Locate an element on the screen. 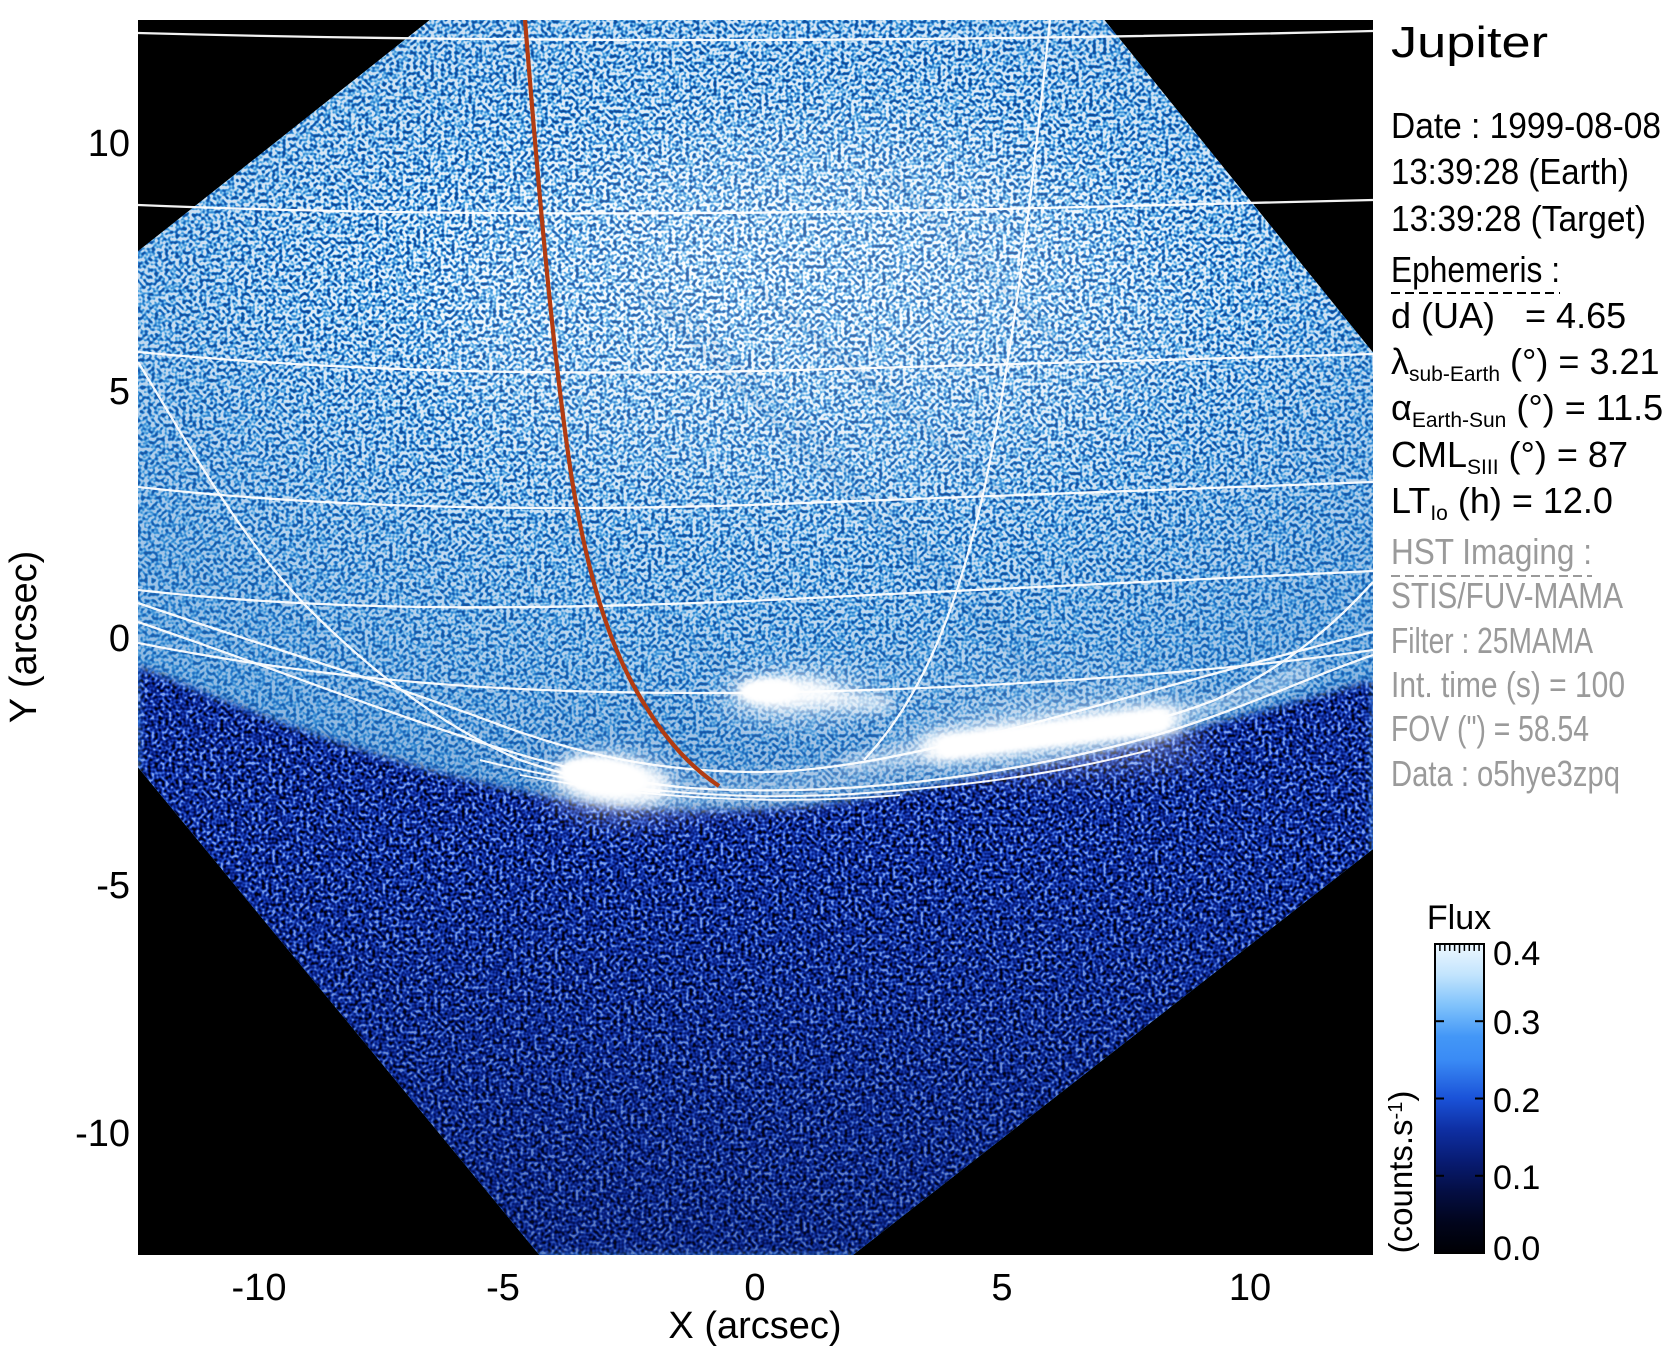 This screenshot has height=1367, width=1676. svg-text: Y (arcsec) is located at coordinates (24, 637).